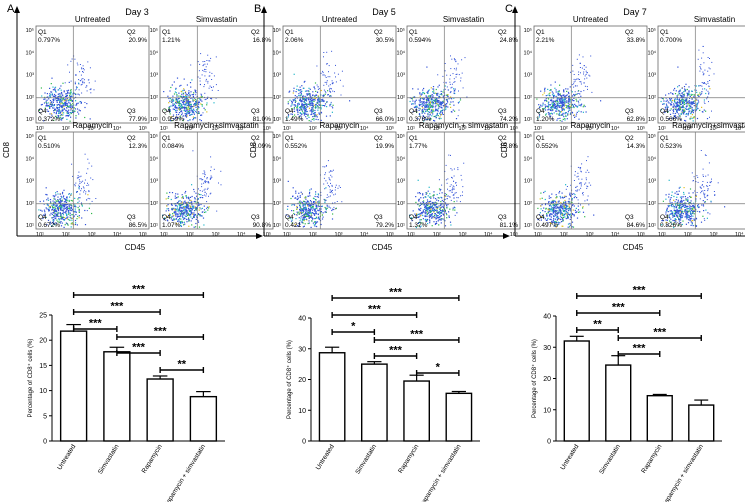 The image size is (745, 502). Describe the element at coordinates (509, 9) in the screenshot. I see `panel-letter: C` at that location.